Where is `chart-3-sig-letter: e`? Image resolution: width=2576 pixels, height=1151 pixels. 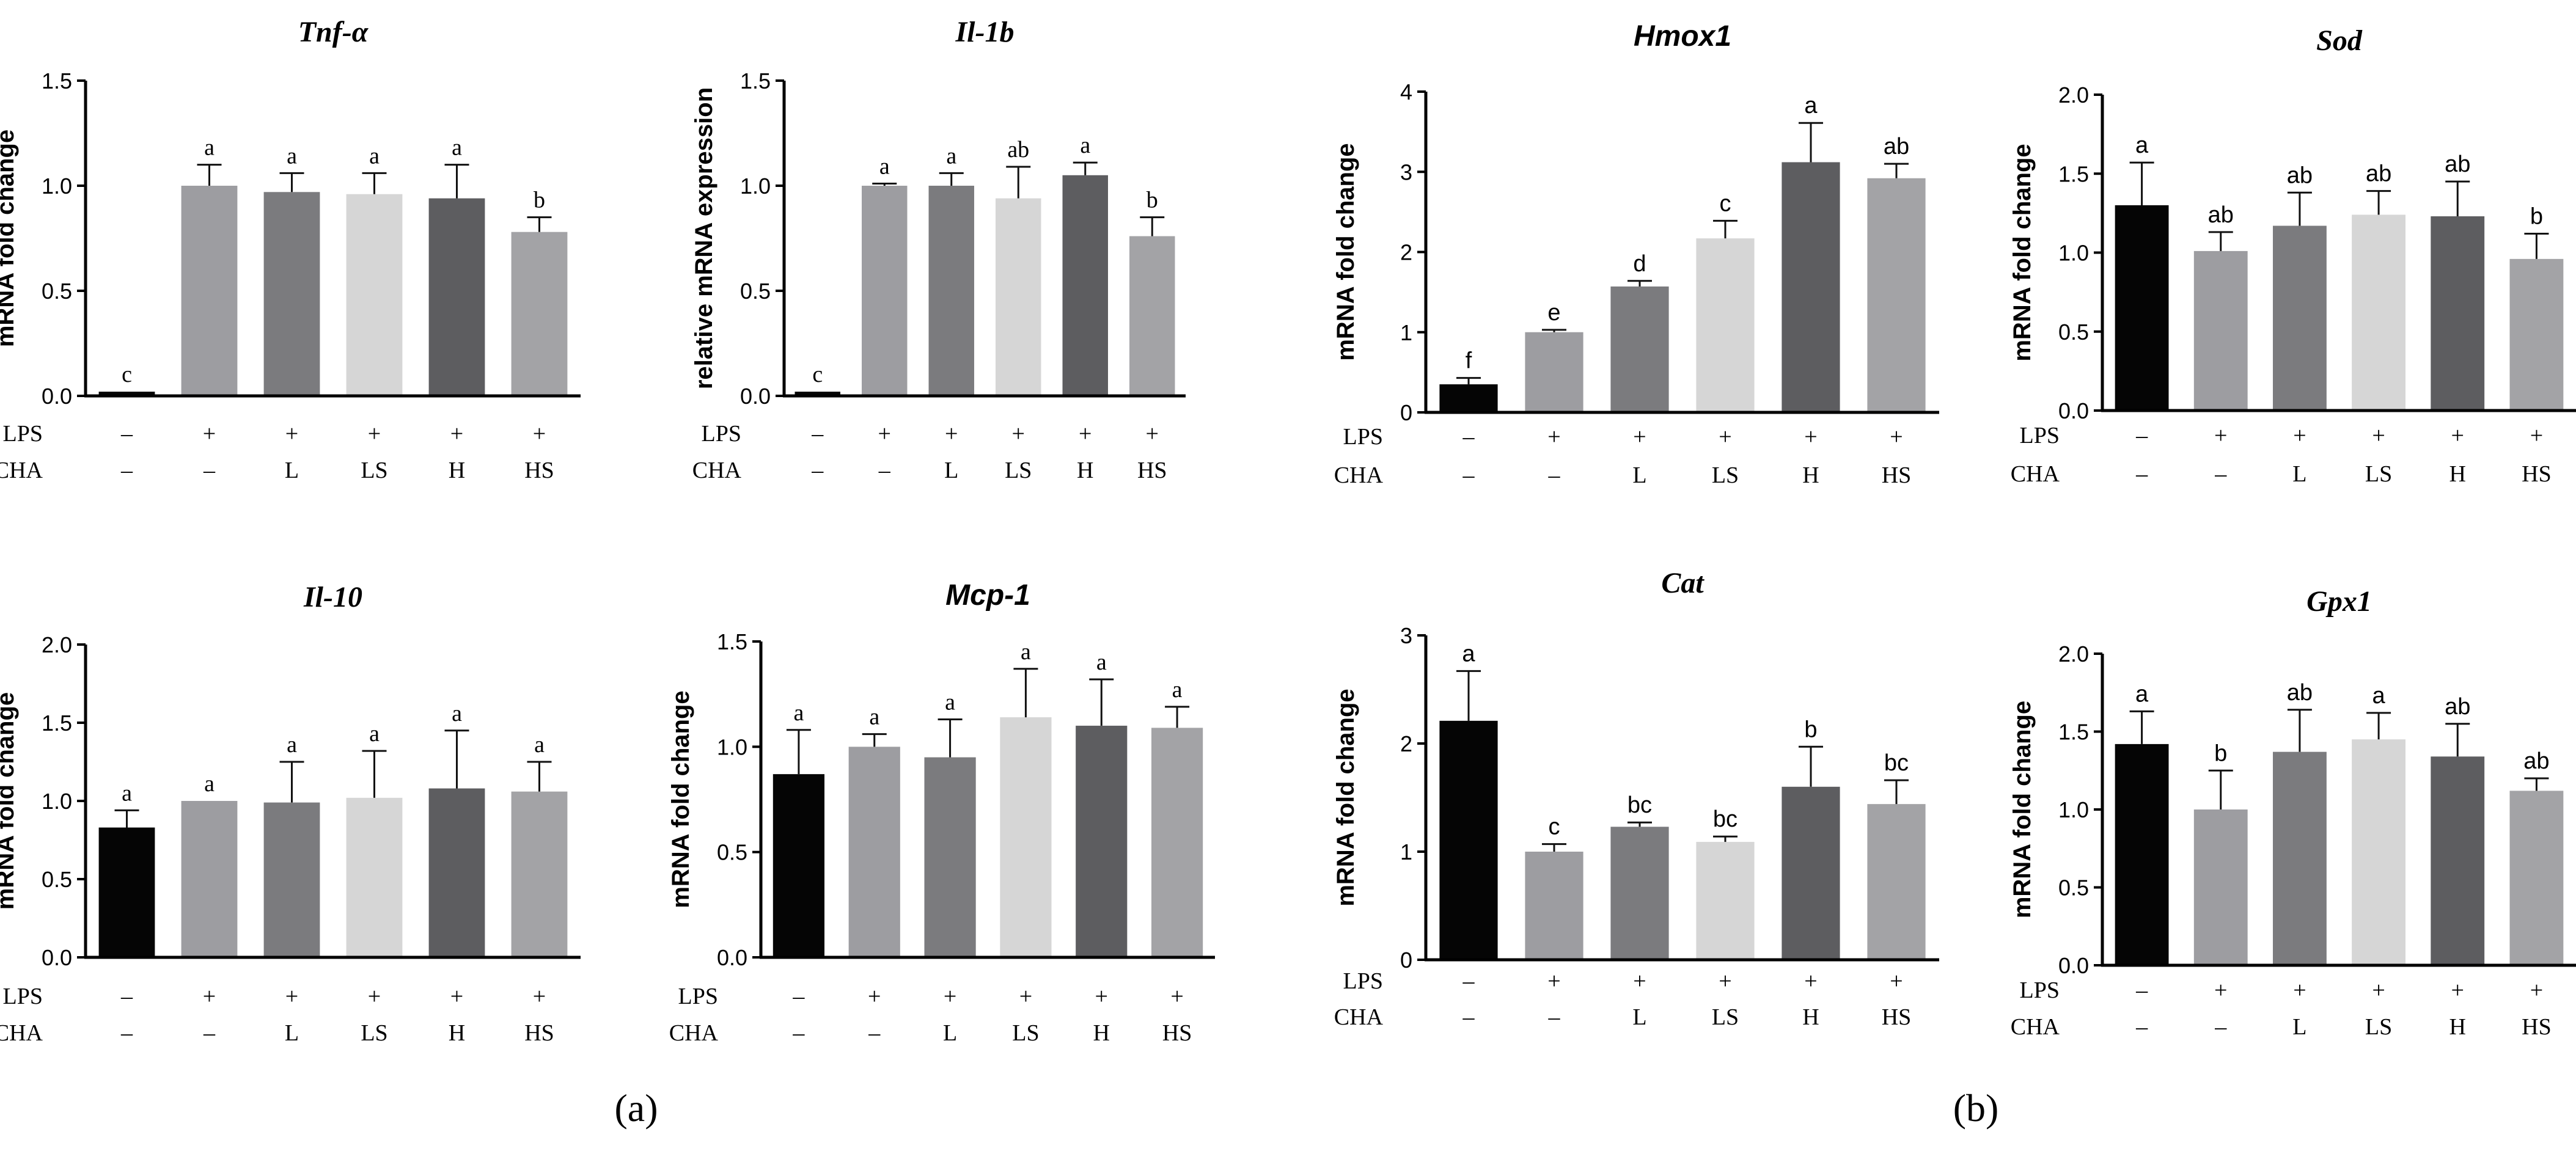 chart-3-sig-letter: e is located at coordinates (1553, 313).